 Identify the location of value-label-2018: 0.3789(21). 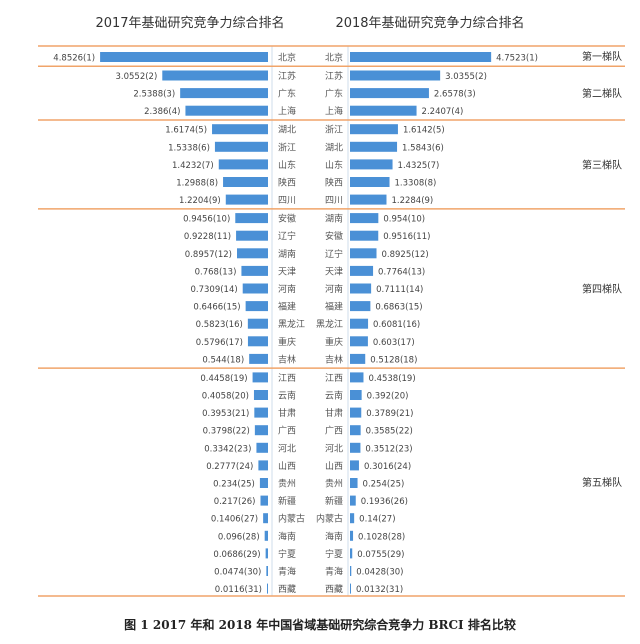
(389, 414).